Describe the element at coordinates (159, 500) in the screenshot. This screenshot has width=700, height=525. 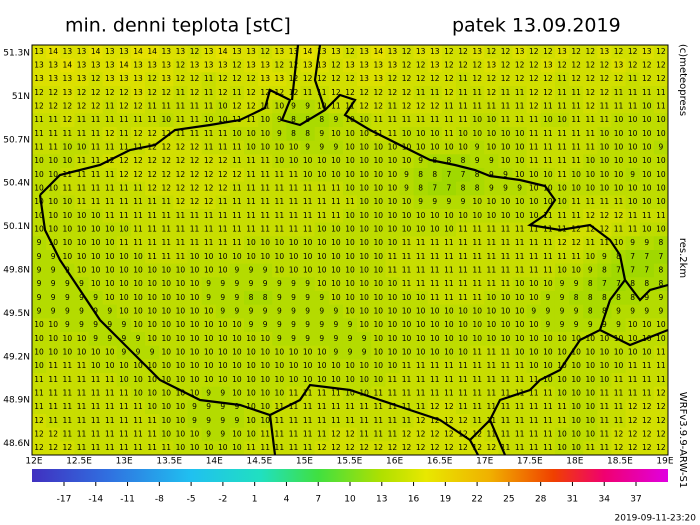
I see `colorbar-label: -8` at that location.